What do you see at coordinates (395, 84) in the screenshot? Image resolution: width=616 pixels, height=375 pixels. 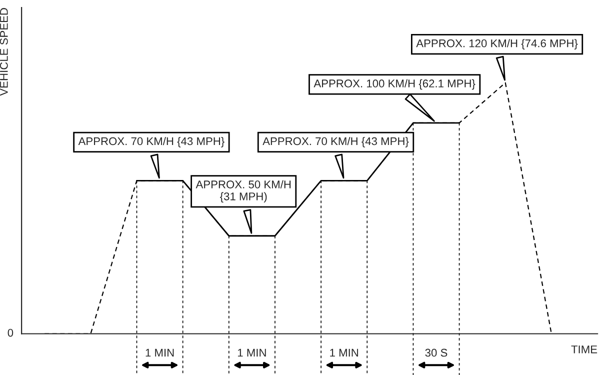 I see `annotation: APPROX. 100 KM/H {62.1 MPH}` at bounding box center [395, 84].